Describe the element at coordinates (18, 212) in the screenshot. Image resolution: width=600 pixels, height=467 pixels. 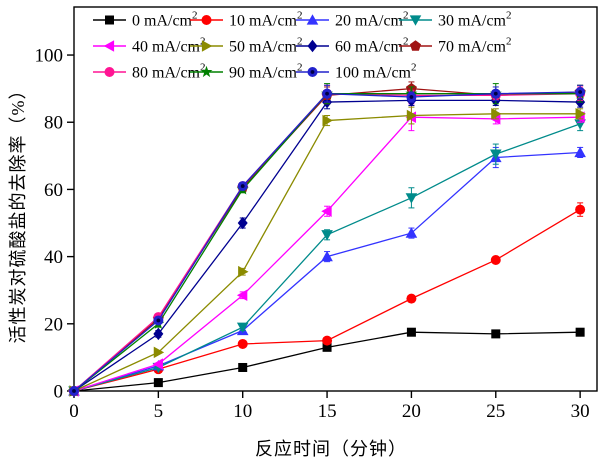
I see `y-axis-title: 活性炭对硫酸盐的去除率（%）` at that location.